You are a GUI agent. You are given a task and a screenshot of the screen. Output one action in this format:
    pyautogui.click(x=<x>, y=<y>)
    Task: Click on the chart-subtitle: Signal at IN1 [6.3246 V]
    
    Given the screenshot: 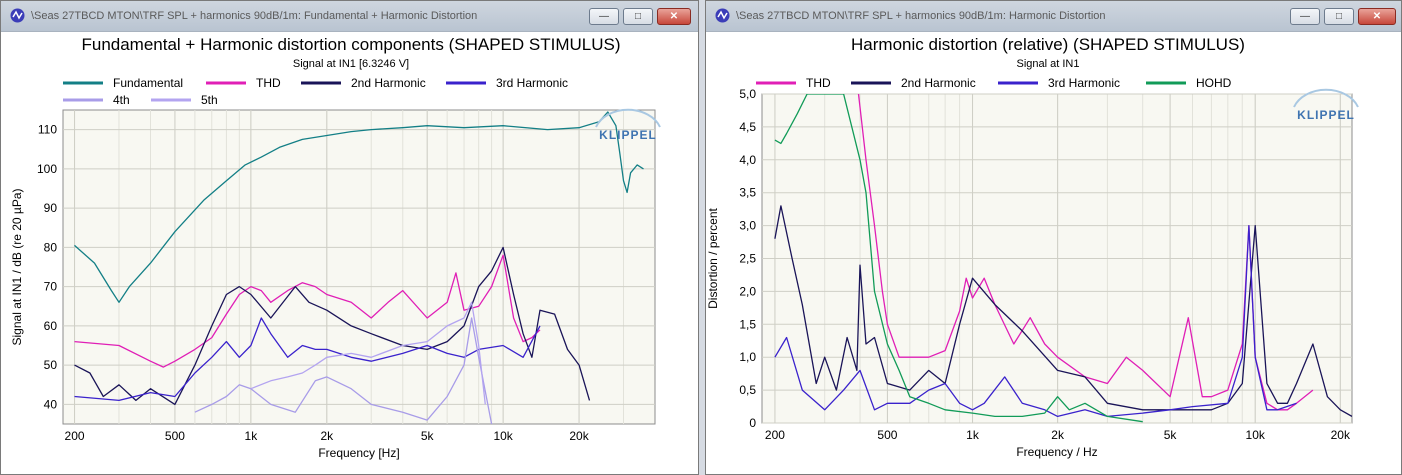 What is the action you would take?
    pyautogui.click(x=351, y=64)
    